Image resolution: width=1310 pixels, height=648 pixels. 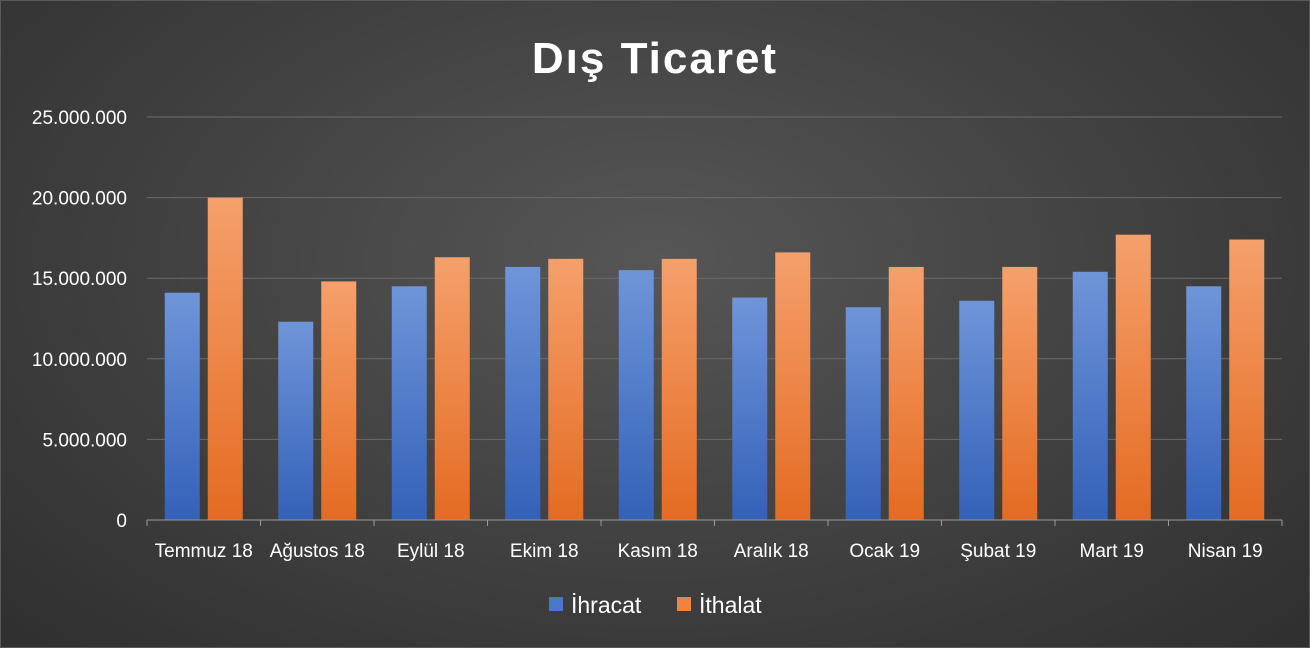 What do you see at coordinates (606, 605) in the screenshot?
I see `legend-label: İhracat` at bounding box center [606, 605].